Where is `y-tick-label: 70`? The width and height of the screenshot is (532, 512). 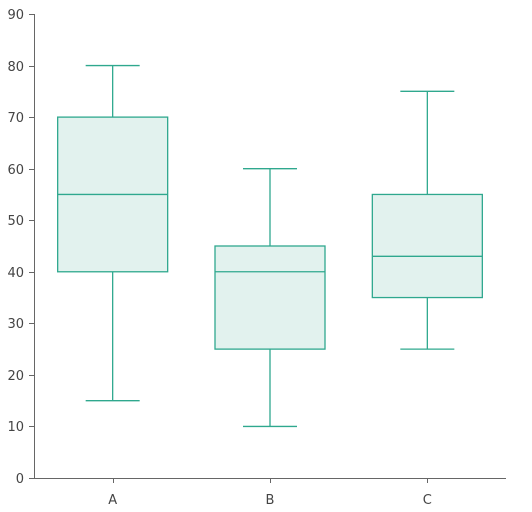 y-tick-label: 70 is located at coordinates (15, 118).